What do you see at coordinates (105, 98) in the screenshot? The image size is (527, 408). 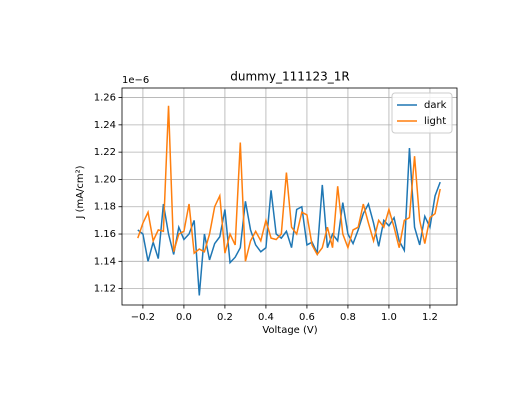 I see `y-tick-label: 1.26` at bounding box center [105, 98].